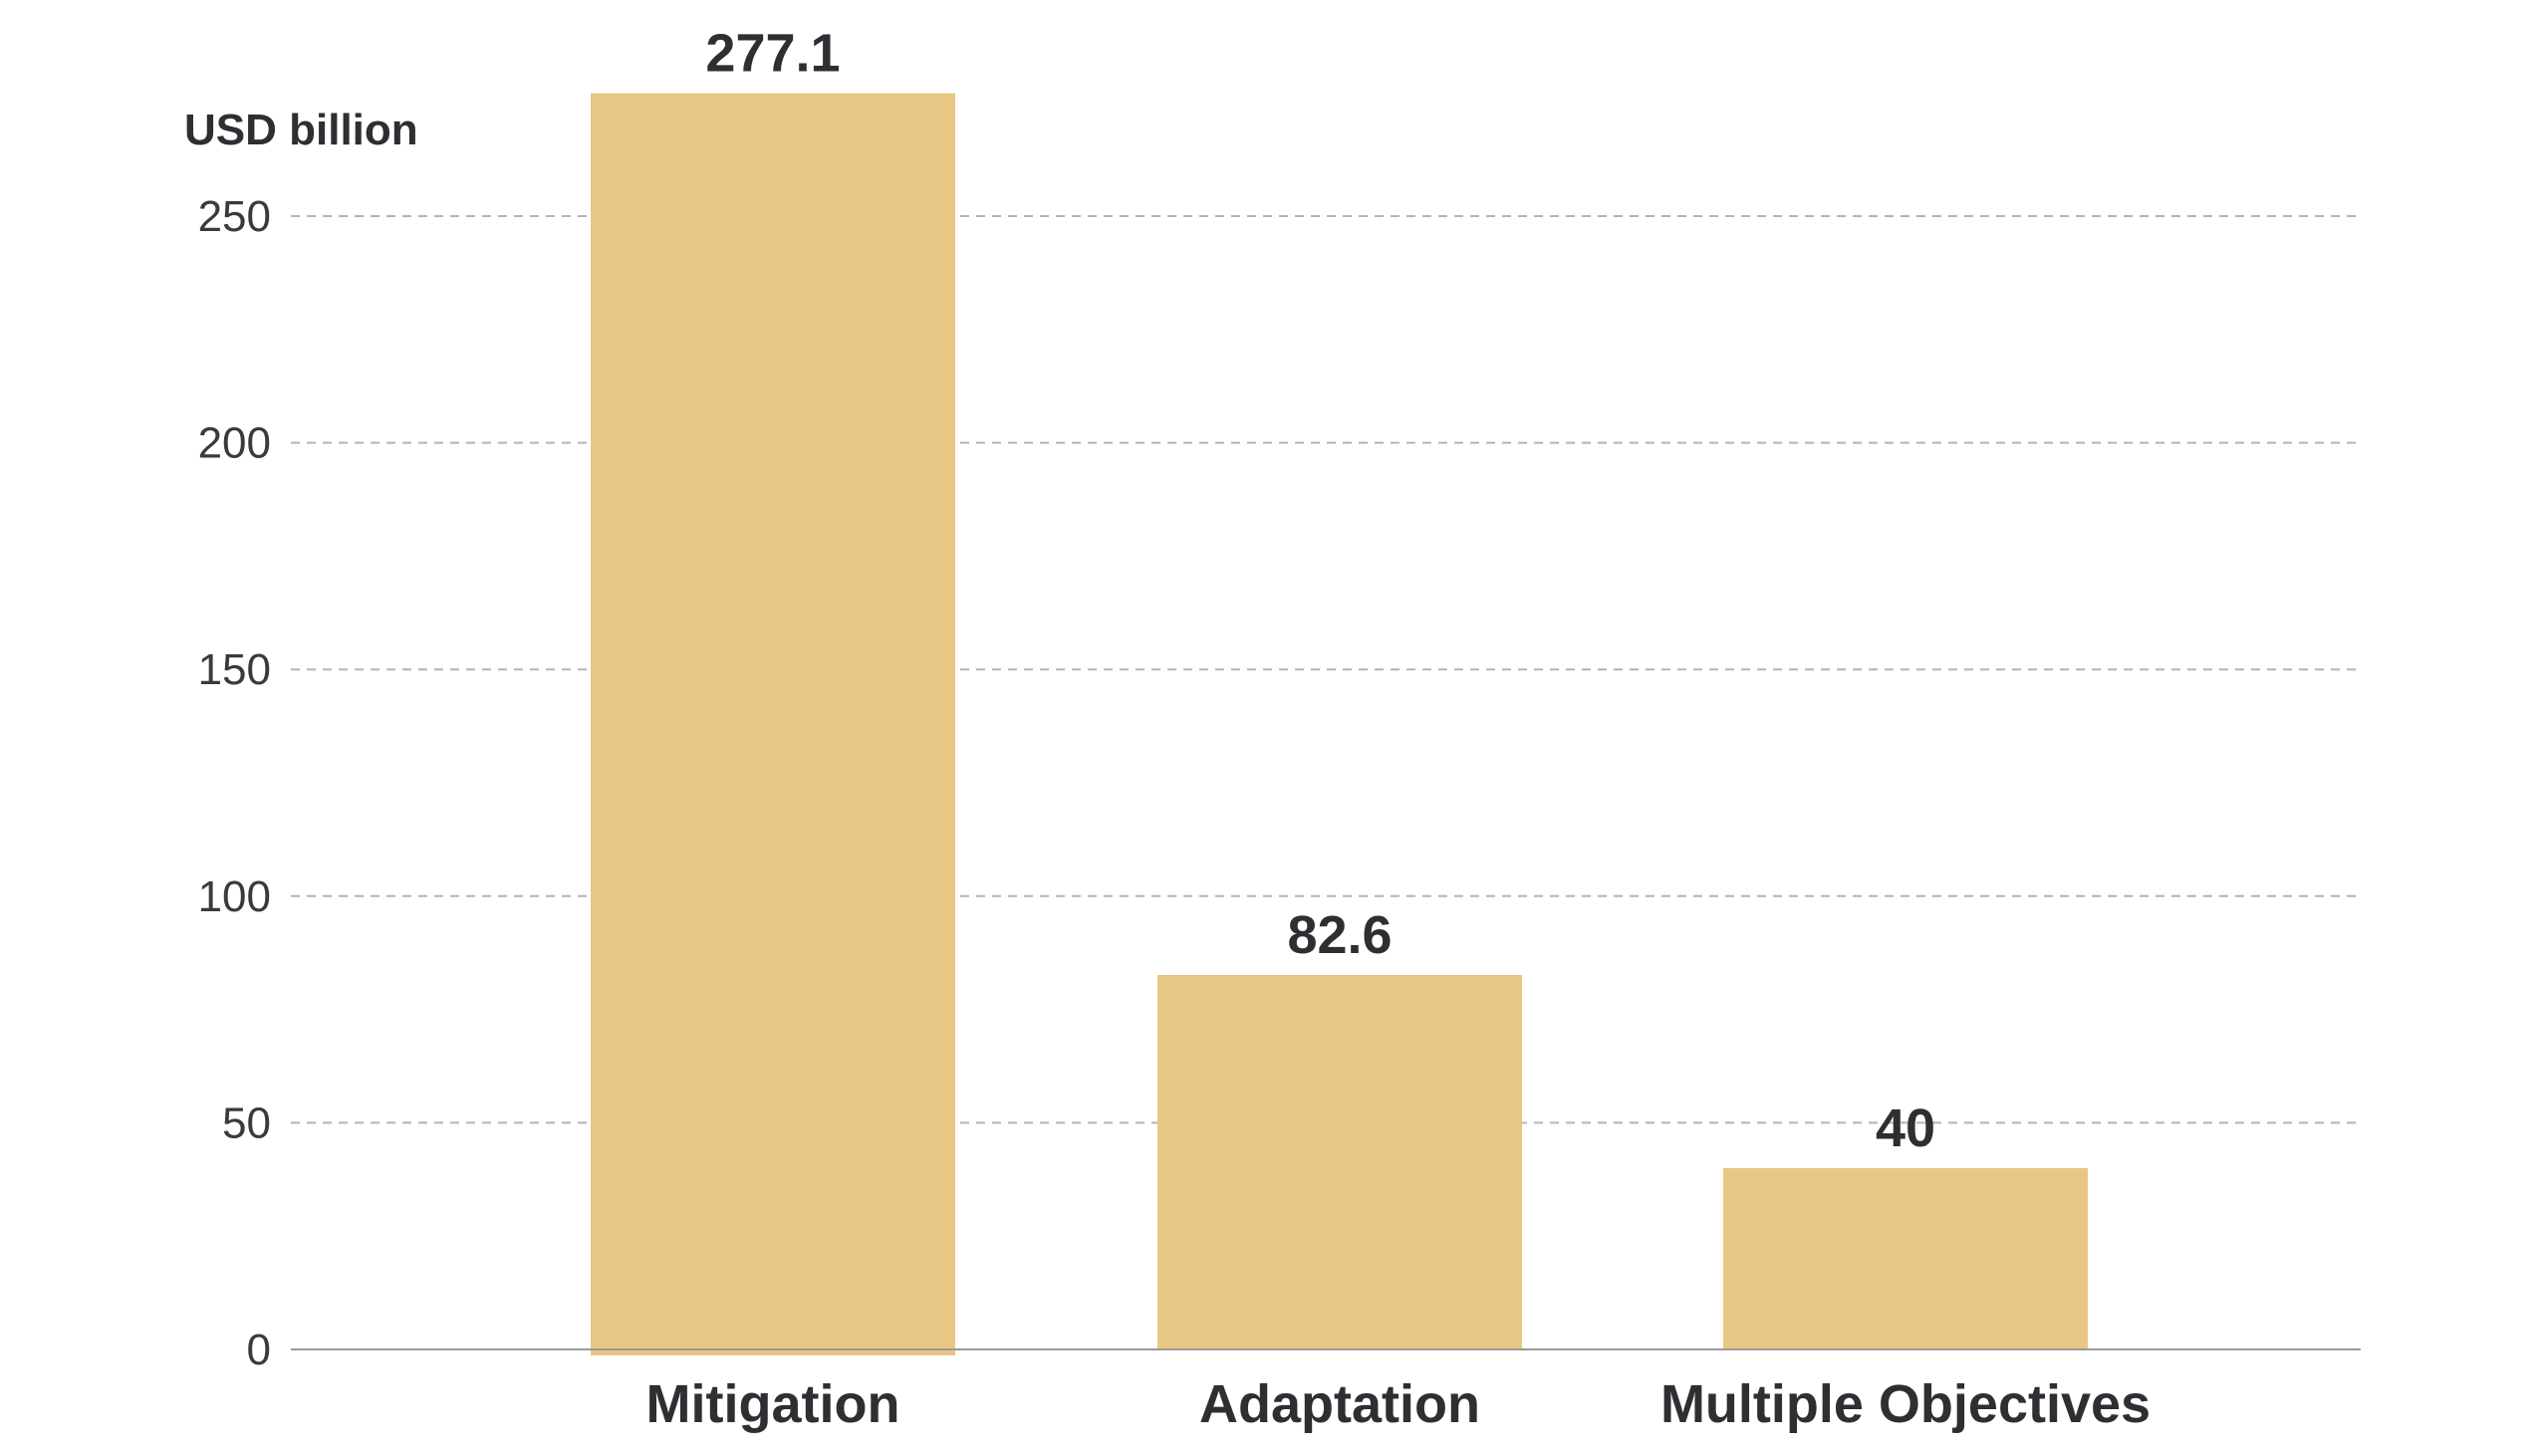  Describe the element at coordinates (234, 216) in the screenshot. I see `y-tick-label-250: 250` at that location.